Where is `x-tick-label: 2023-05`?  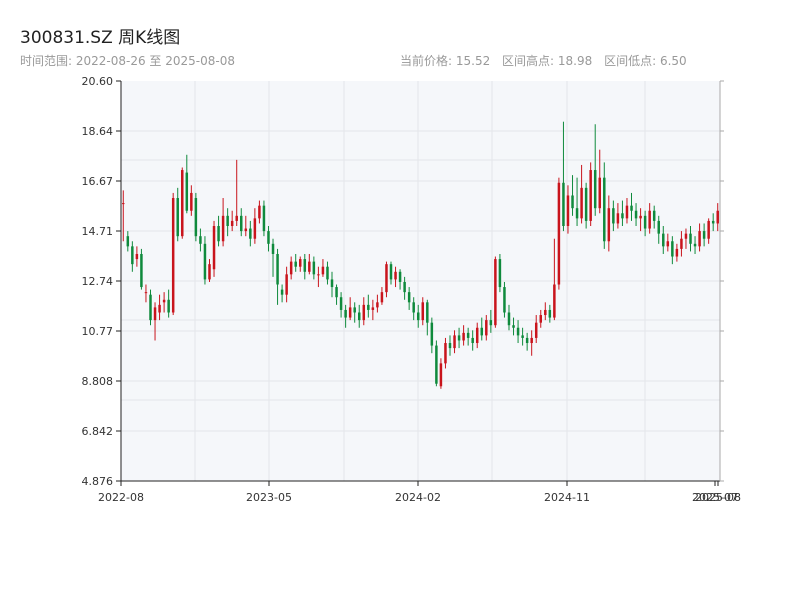
x-tick-label: 2023-05 is located at coordinates (269, 497).